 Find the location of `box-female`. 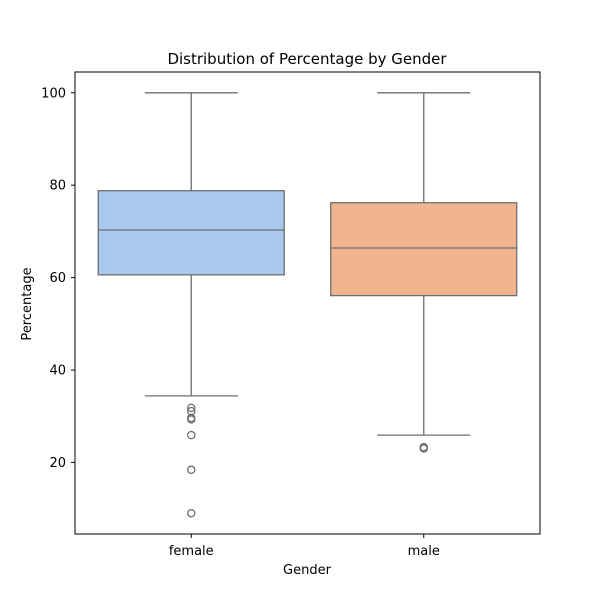

box-female is located at coordinates (191, 233).